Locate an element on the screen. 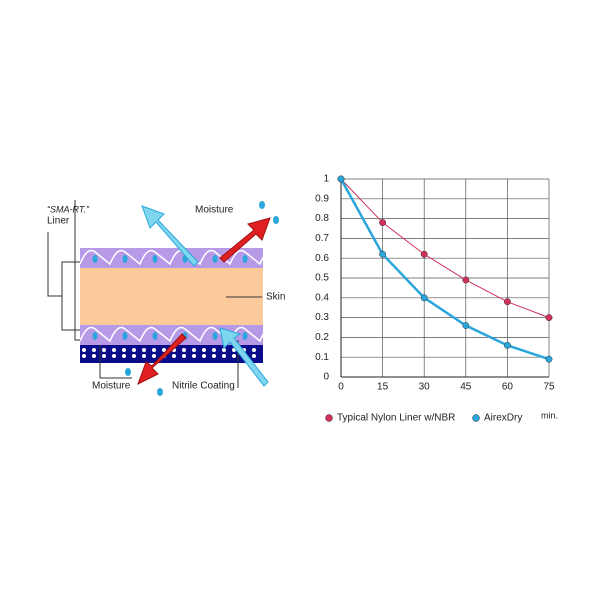 The height and width of the screenshot is (605, 600). y-tick-label: 0.6 is located at coordinates (322, 258).